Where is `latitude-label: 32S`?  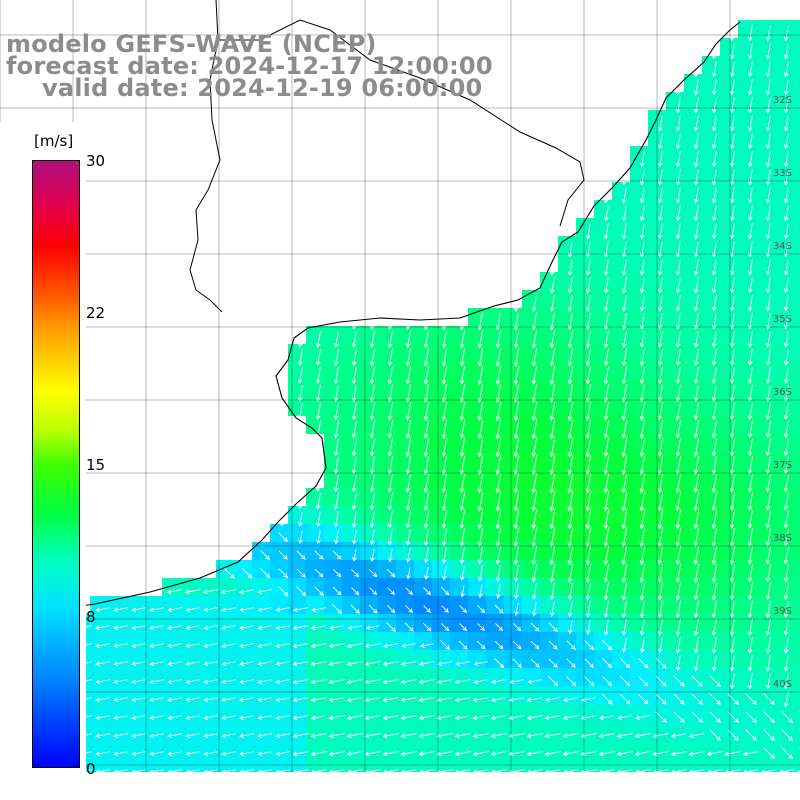 latitude-label: 32S is located at coordinates (782, 100).